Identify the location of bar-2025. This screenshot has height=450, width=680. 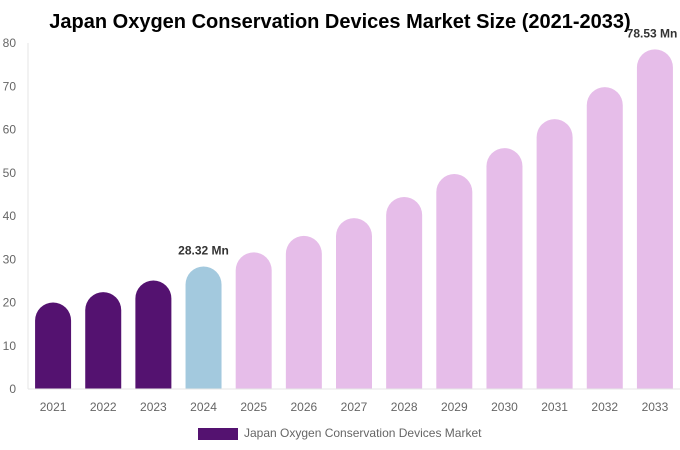
(253, 320).